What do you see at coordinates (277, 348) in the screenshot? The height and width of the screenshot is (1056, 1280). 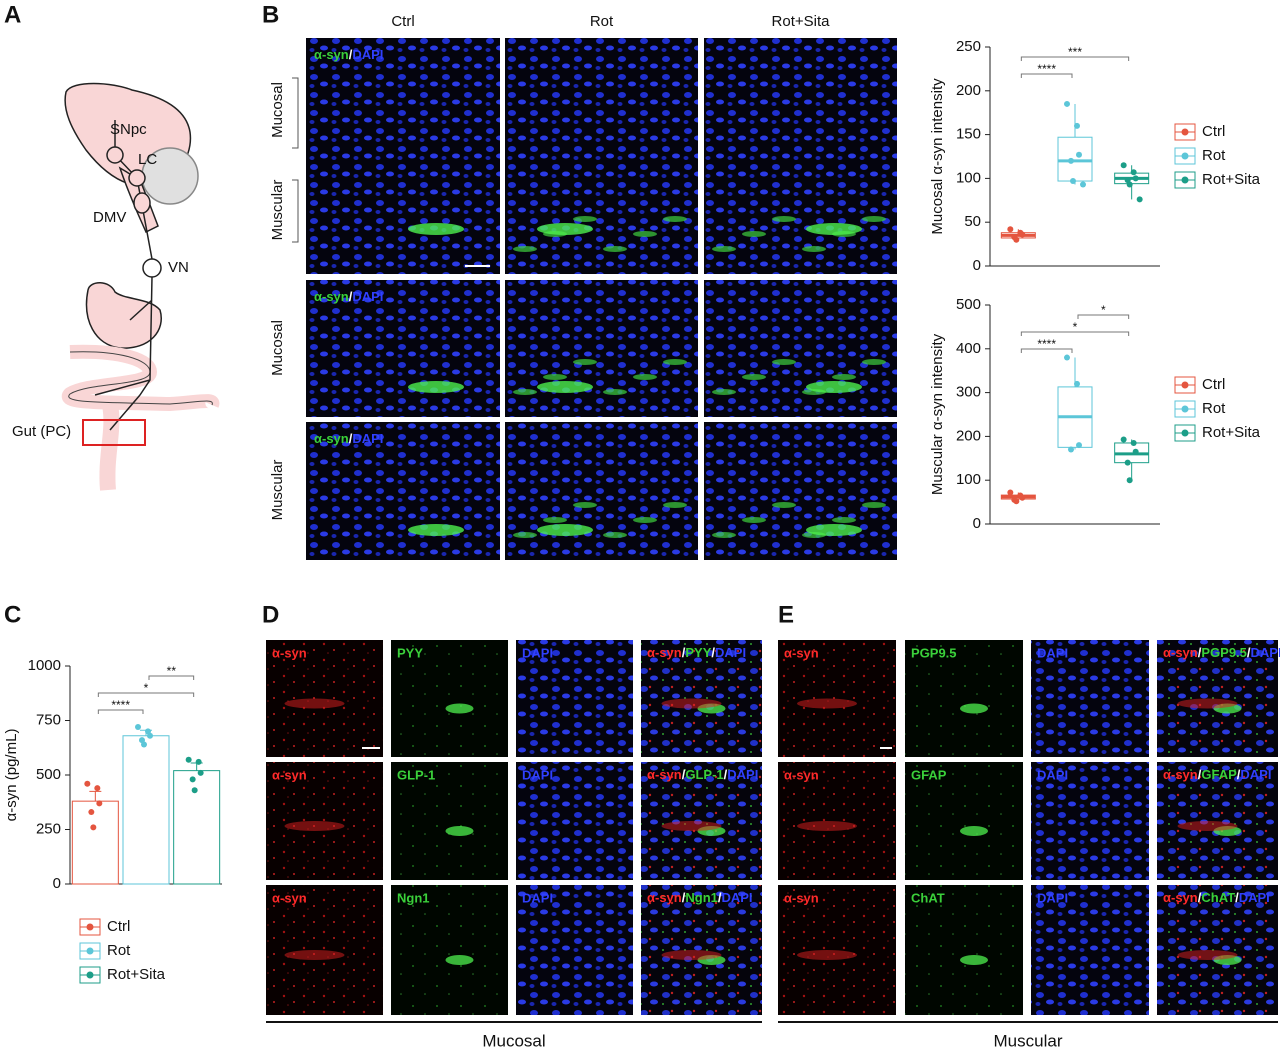 I see `row-label: Mucosal` at bounding box center [277, 348].